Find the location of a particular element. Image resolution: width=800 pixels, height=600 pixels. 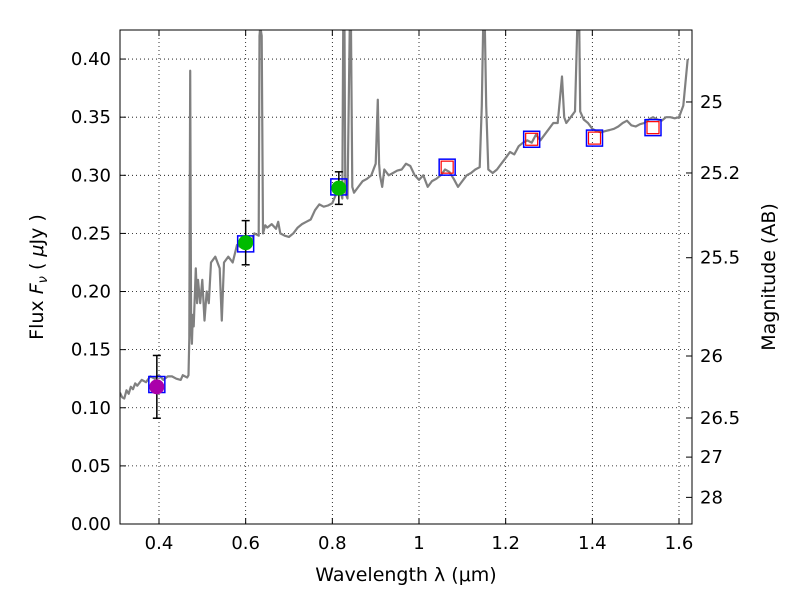

y-tick-label: 0.35 is located at coordinates (91, 117).